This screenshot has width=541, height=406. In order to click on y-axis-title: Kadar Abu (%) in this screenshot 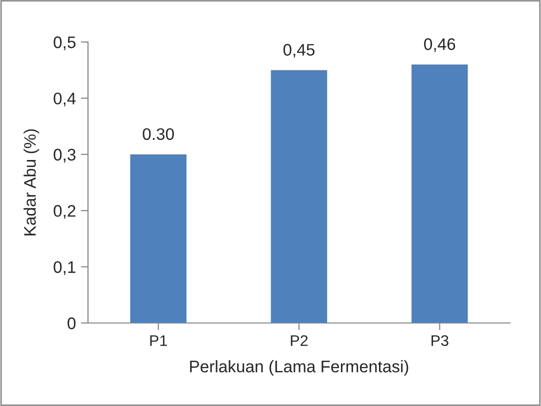, I will do `click(32, 182)`.